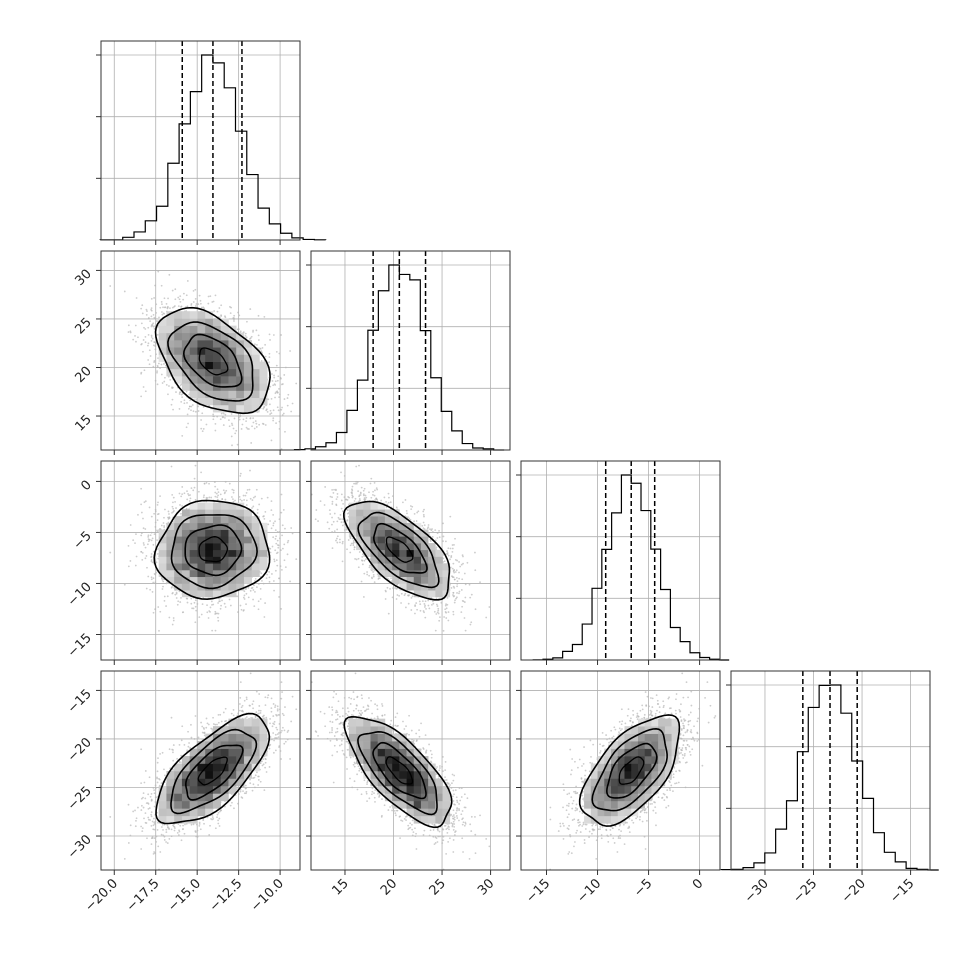 This screenshot has width=970, height=970. What do you see at coordinates (80, 847) in the screenshot?
I see `y-tick-label: −30` at bounding box center [80, 847].